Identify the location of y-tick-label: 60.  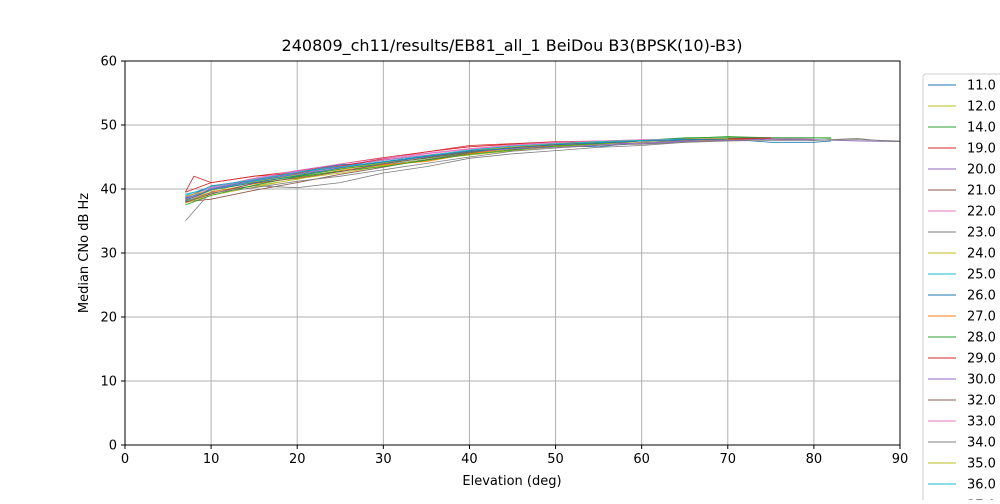
(108, 62).